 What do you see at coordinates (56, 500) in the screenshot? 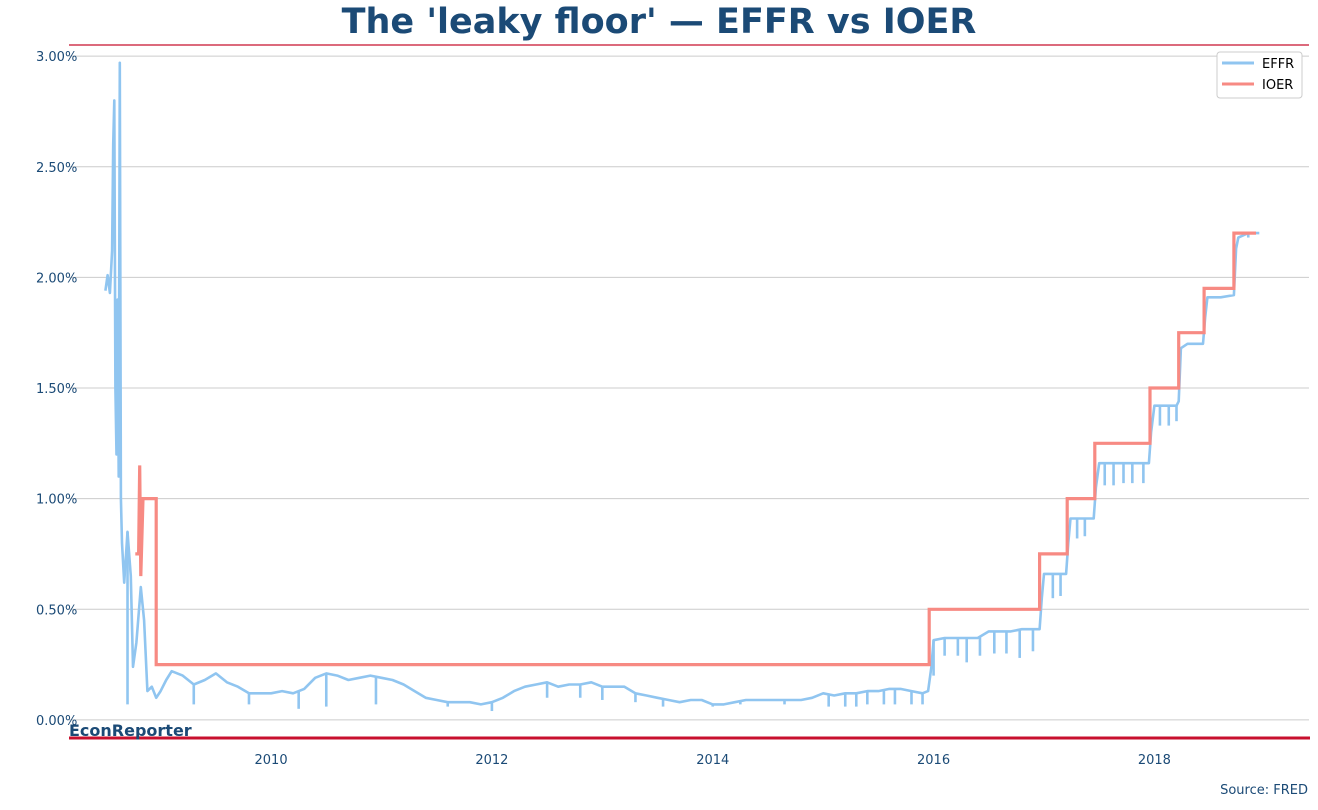
I see `y-tick-label: 1.00%` at bounding box center [56, 500].